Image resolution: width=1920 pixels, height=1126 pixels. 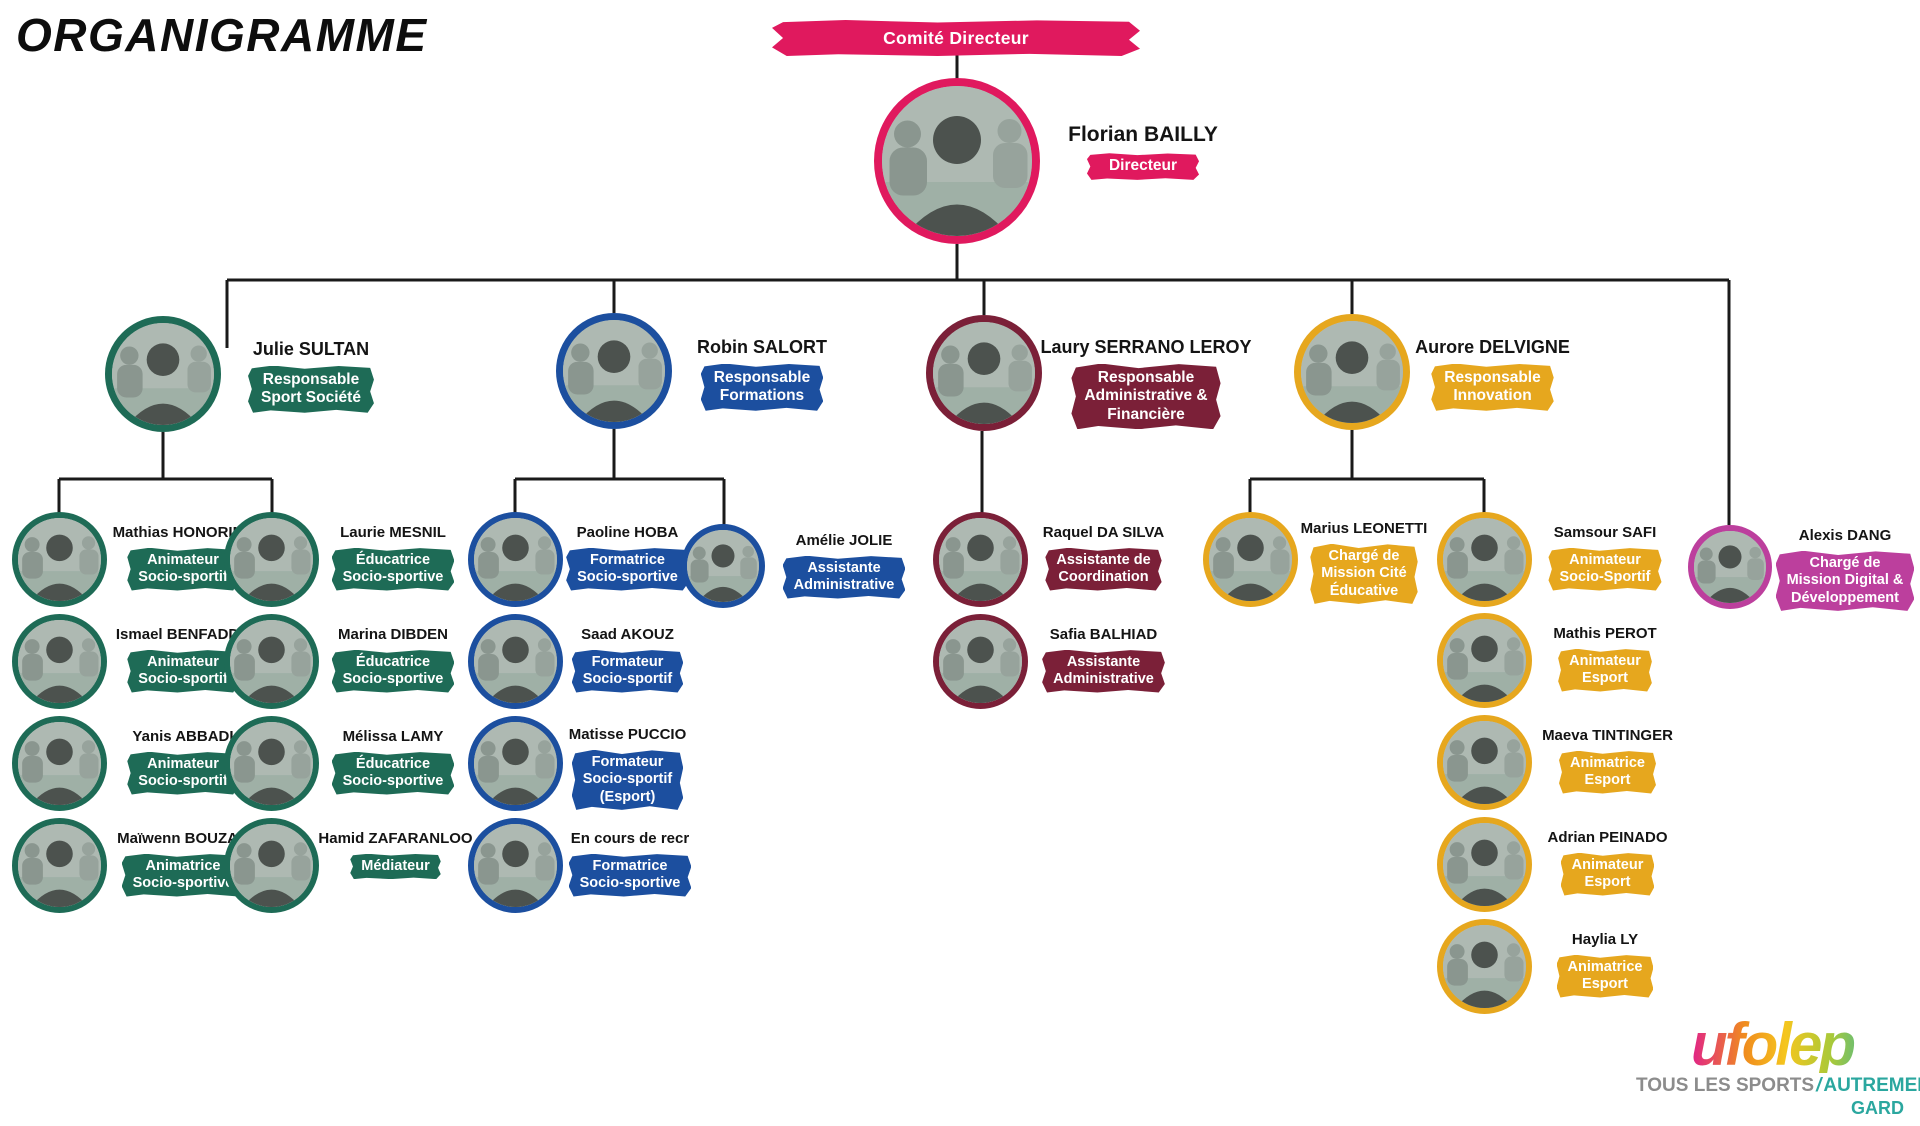 I want to click on person-name: Aurore DELVIGNE, so click(x=1492, y=347).